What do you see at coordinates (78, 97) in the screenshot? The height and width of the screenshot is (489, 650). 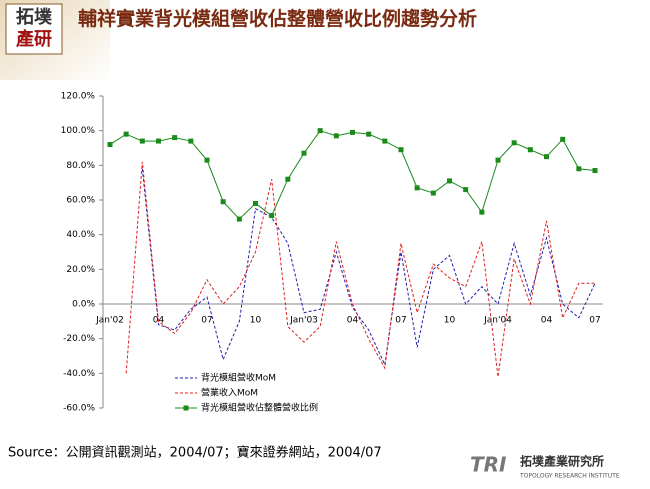 I see `y-tick-label: 120.0%` at bounding box center [78, 97].